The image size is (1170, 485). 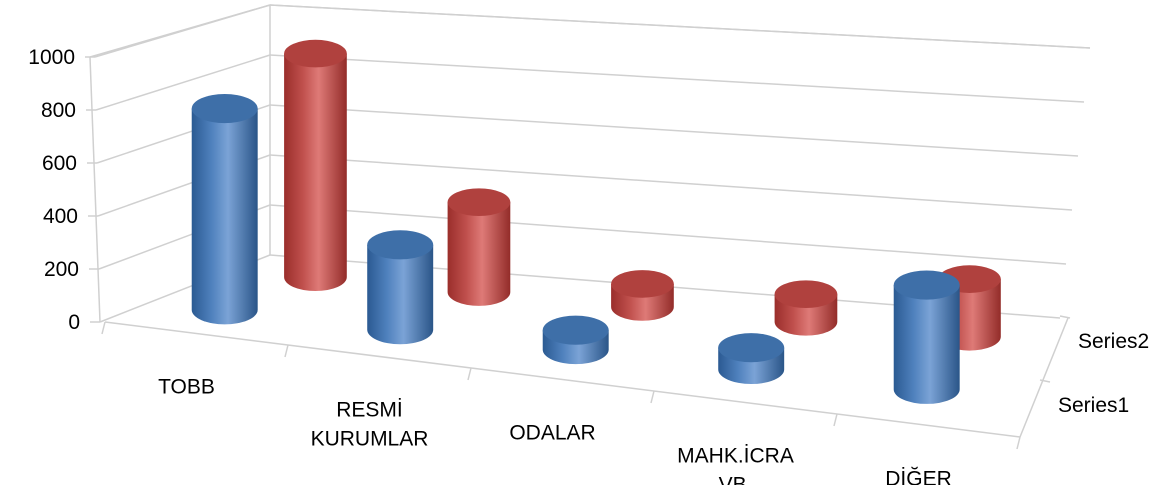 I want to click on series-label: Series1, so click(x=1093, y=405).